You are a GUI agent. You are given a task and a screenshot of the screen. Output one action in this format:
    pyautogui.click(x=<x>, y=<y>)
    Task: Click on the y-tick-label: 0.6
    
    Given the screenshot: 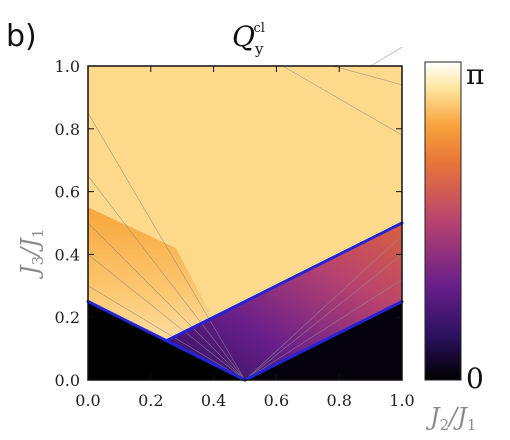 What is the action you would take?
    pyautogui.click(x=67, y=192)
    